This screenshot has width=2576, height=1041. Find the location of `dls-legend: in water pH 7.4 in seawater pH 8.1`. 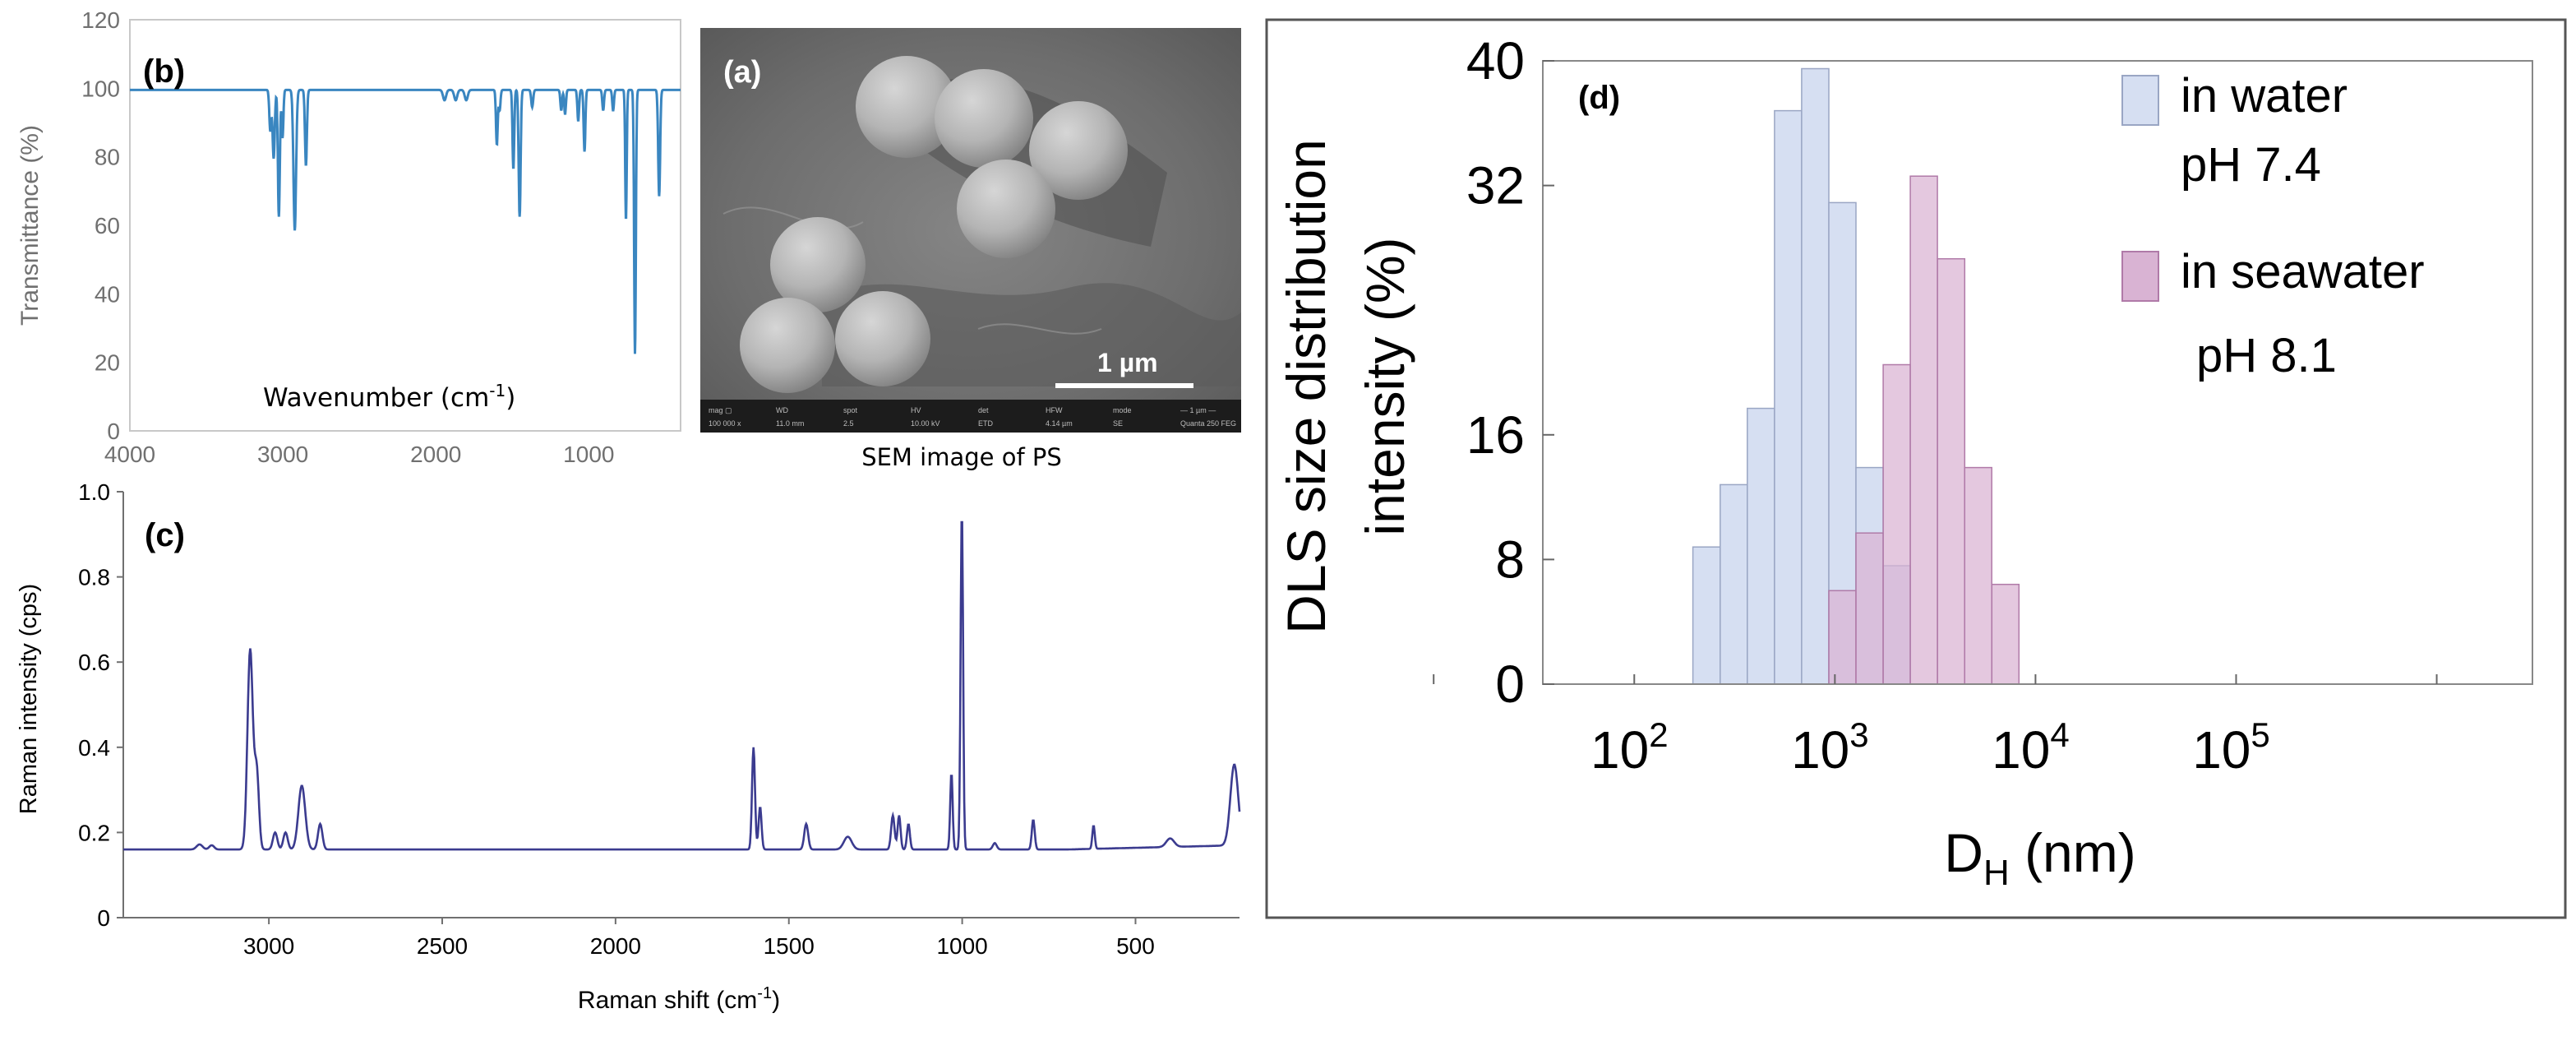

dls-legend: in water pH 7.4 in seawater pH 8.1 is located at coordinates (2273, 225).